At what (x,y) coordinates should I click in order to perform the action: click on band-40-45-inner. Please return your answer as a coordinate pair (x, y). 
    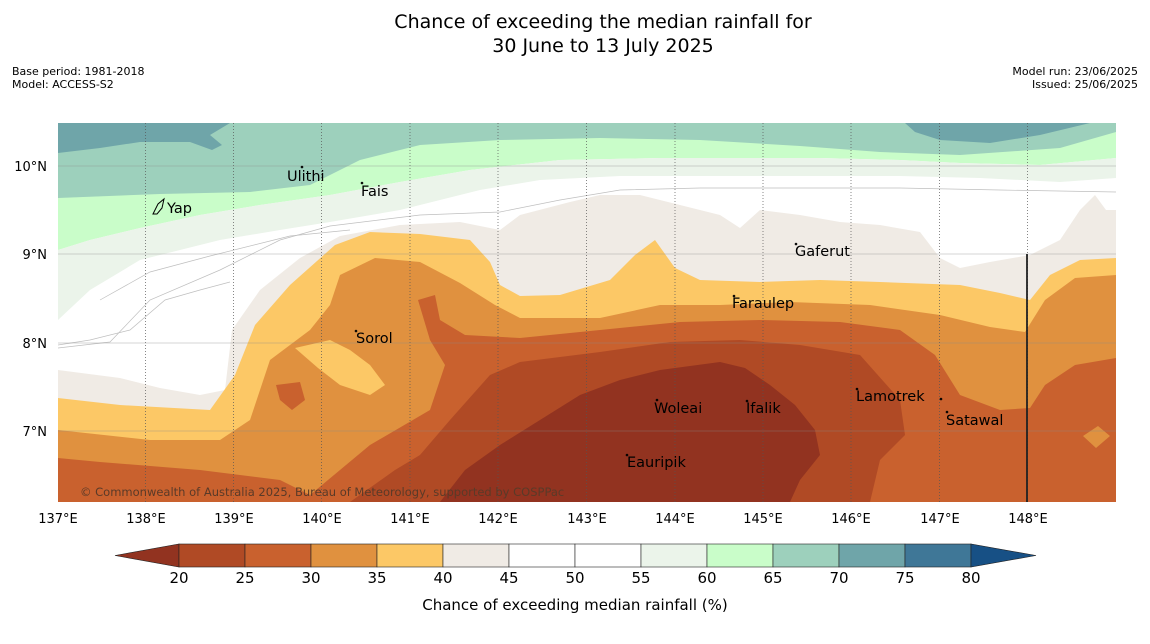
    Looking at the image, I should click on (340, 367).